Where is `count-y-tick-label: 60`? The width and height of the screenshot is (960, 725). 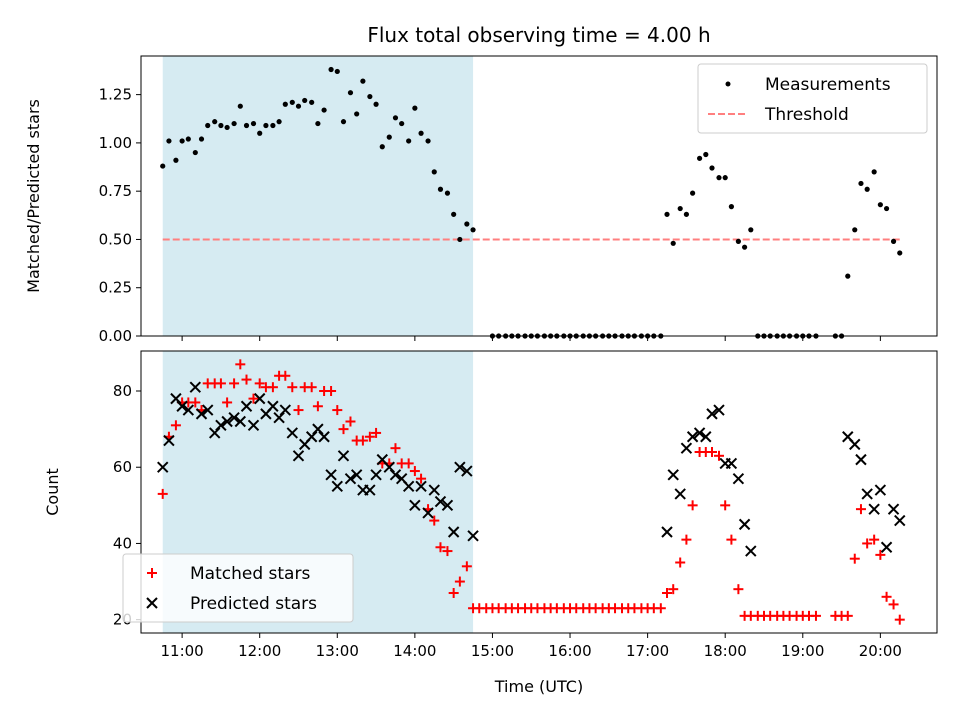 count-y-tick-label: 60 is located at coordinates (122, 467).